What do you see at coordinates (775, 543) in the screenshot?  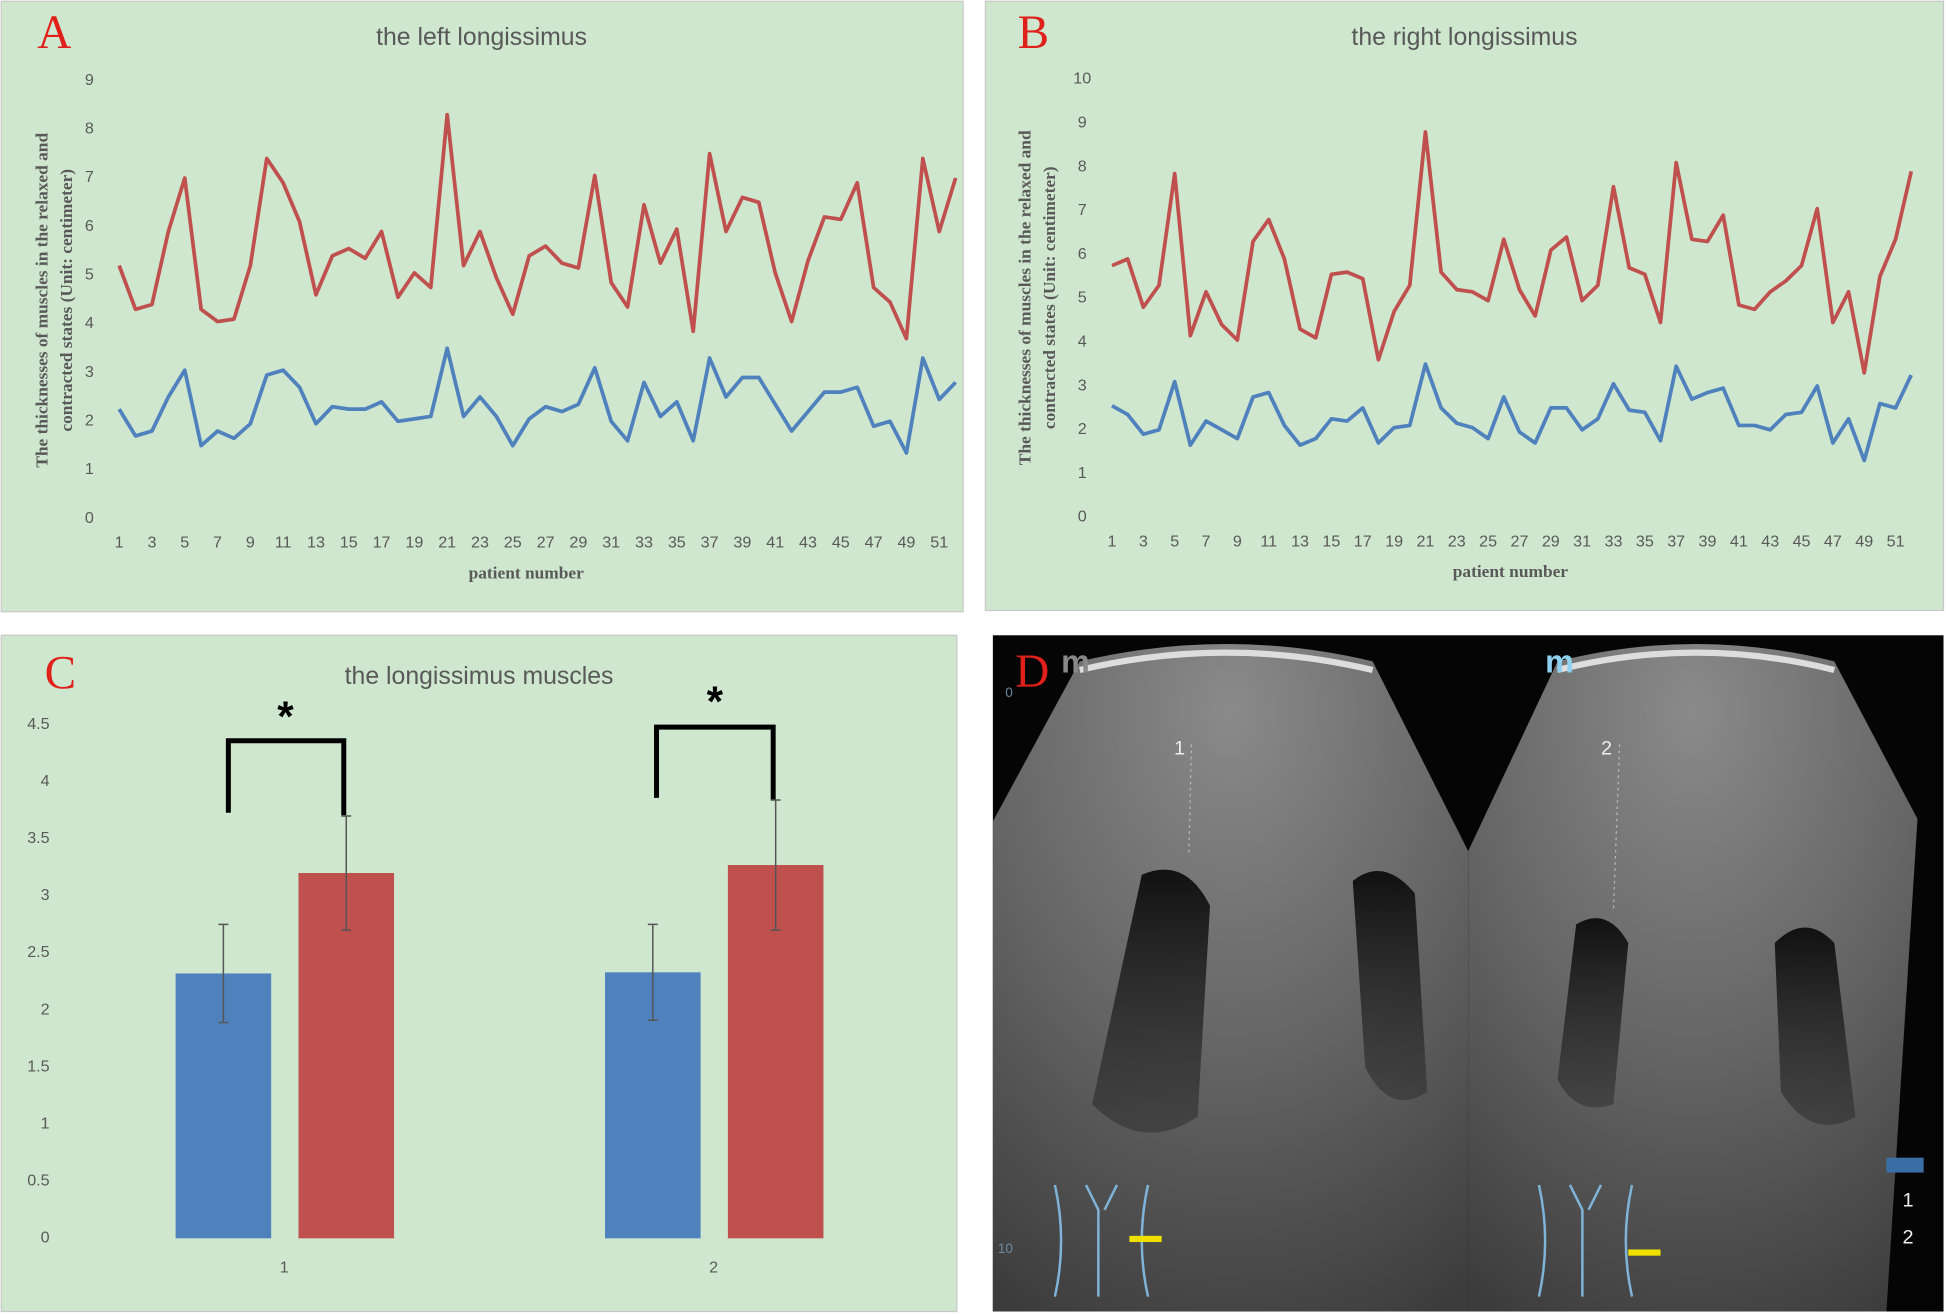 I see `x-tick-label: 41` at bounding box center [775, 543].